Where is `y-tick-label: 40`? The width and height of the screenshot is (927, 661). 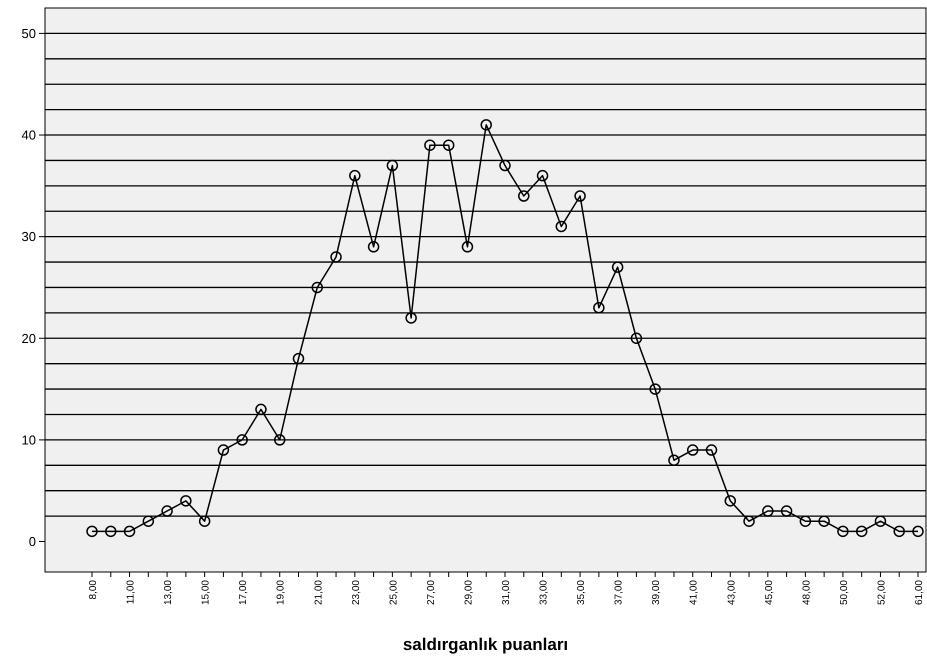
y-tick-label: 40 is located at coordinates (29, 135).